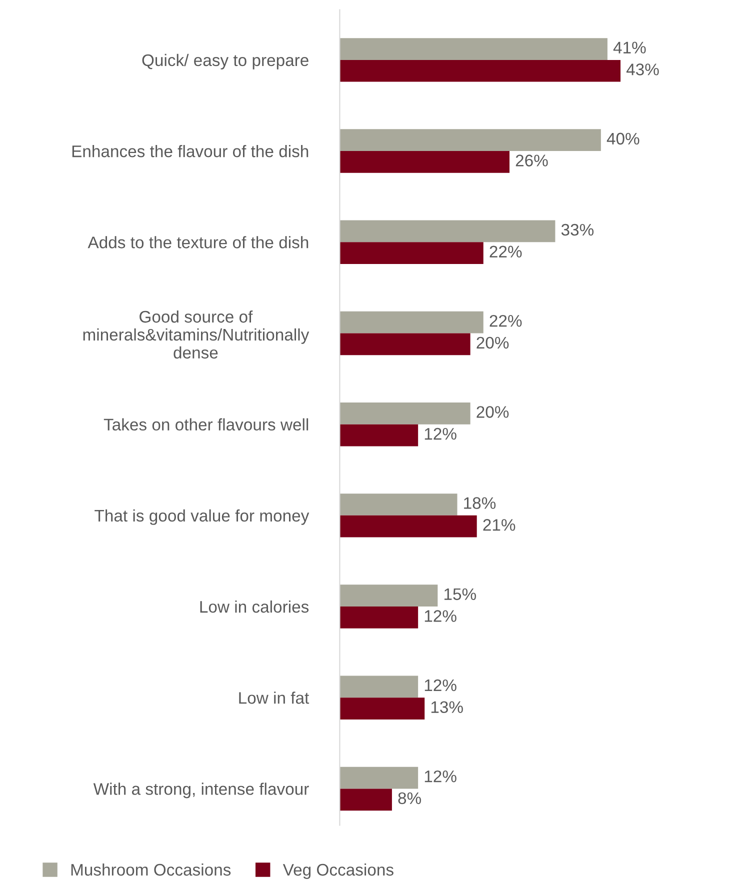 This screenshot has height=894, width=729. What do you see at coordinates (254, 606) in the screenshot?
I see `y-tick-label: Low in calories` at bounding box center [254, 606].